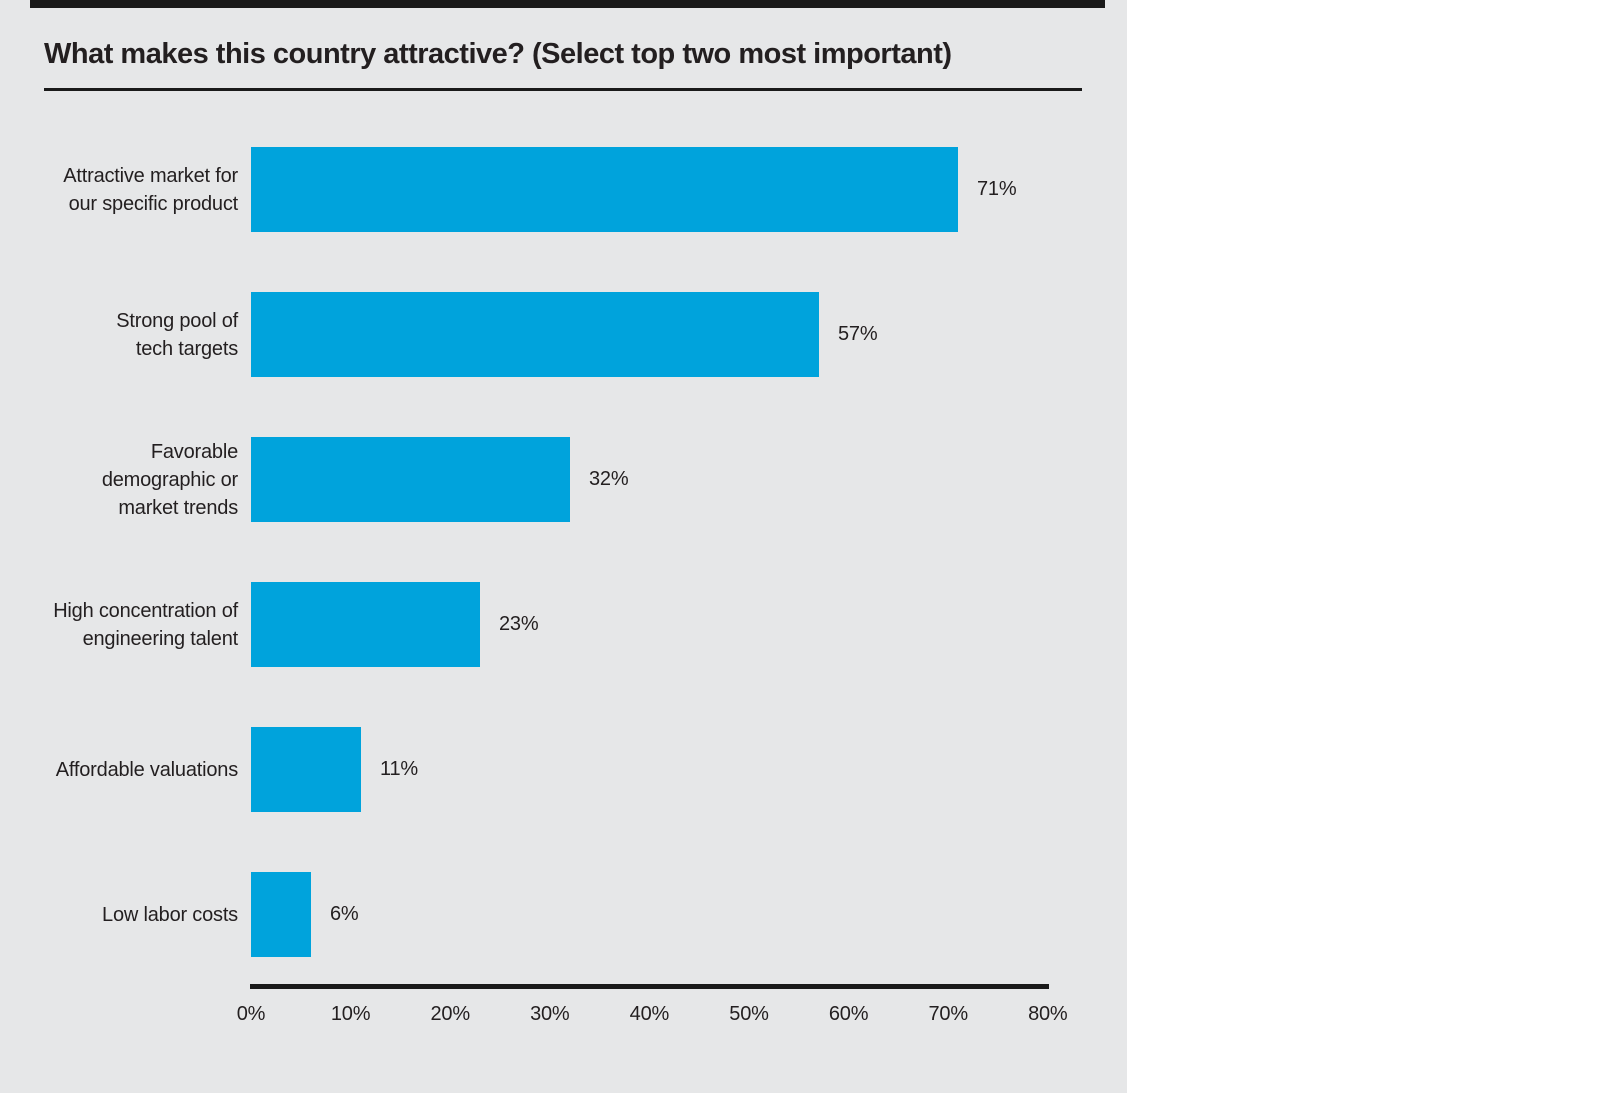 This screenshot has width=1600, height=1093. What do you see at coordinates (749, 1014) in the screenshot?
I see `x-tick-label: 50%` at bounding box center [749, 1014].